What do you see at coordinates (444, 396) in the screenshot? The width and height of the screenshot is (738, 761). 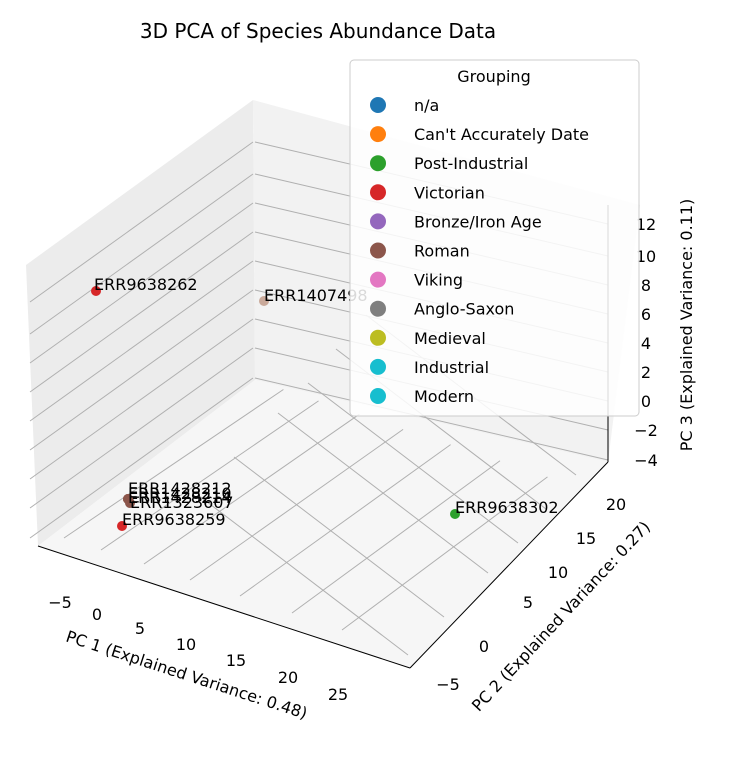 I see `legend-entry: Modern` at bounding box center [444, 396].